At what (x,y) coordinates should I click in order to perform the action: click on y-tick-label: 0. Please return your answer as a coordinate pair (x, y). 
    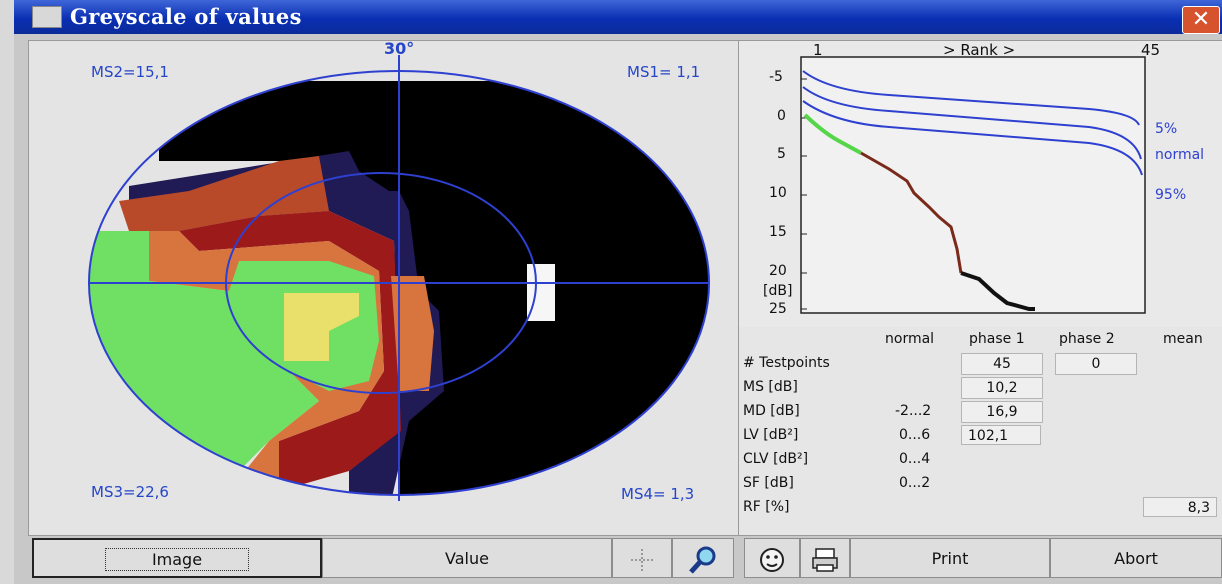
    Looking at the image, I should click on (781, 116).